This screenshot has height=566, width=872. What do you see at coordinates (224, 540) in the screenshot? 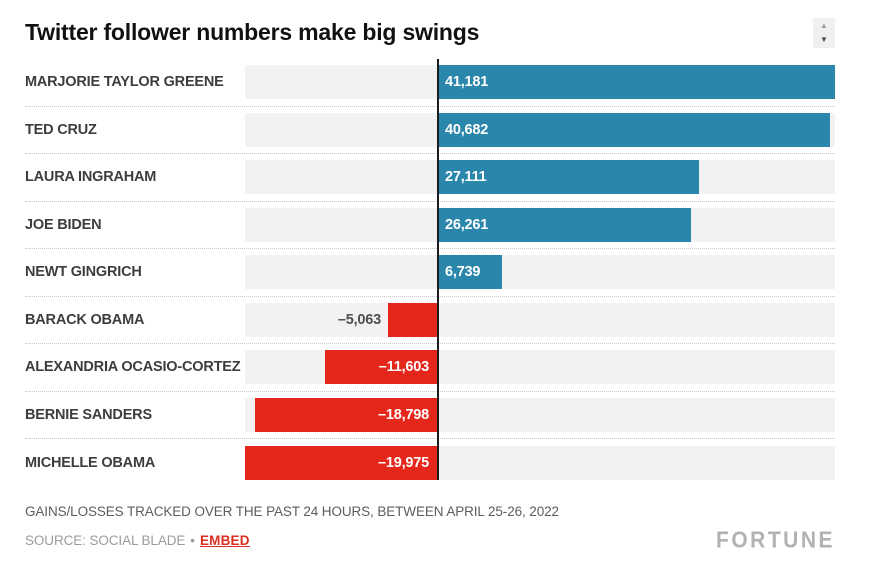
I see `embed-link: EMBED` at bounding box center [224, 540].